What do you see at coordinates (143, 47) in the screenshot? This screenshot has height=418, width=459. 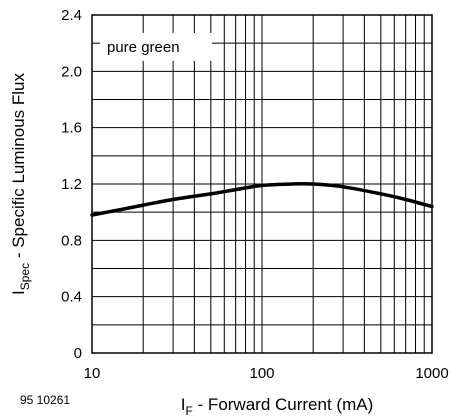 I see `legend-entry: pure green` at bounding box center [143, 47].